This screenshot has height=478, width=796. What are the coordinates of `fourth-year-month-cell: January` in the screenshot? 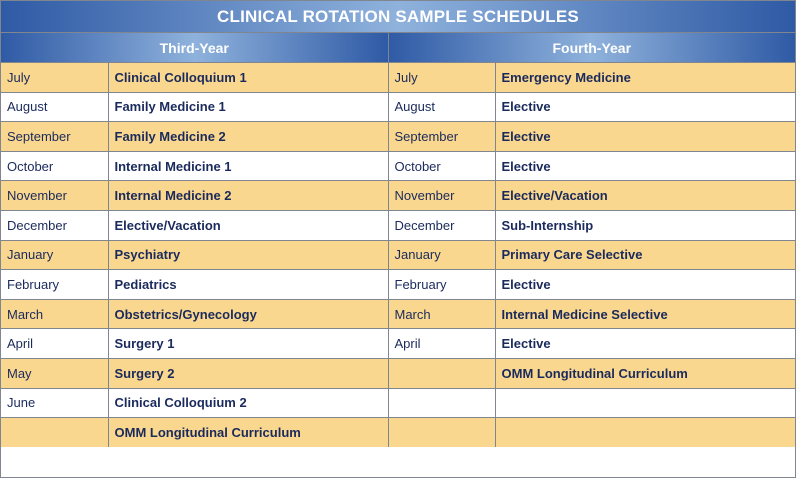 It's located at (441, 255).